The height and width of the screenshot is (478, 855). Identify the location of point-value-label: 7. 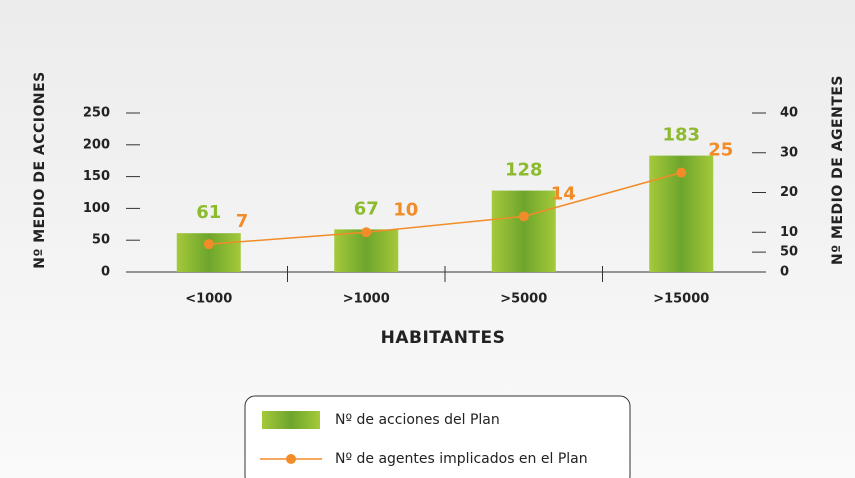
(242, 221).